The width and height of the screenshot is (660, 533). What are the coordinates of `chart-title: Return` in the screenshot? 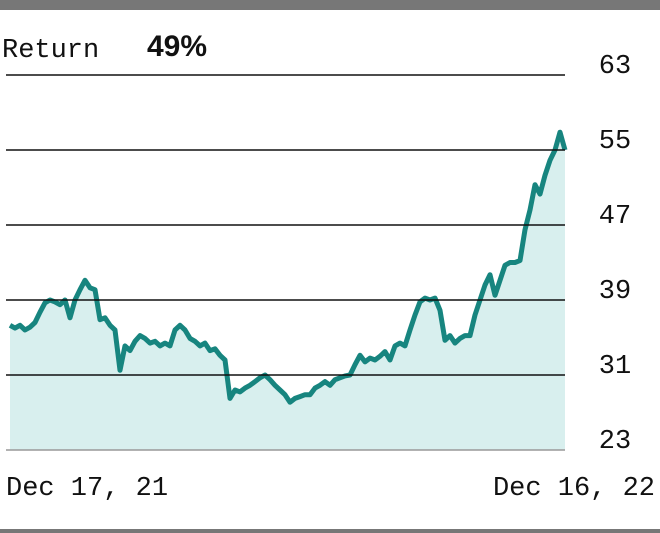 It's located at (50, 51).